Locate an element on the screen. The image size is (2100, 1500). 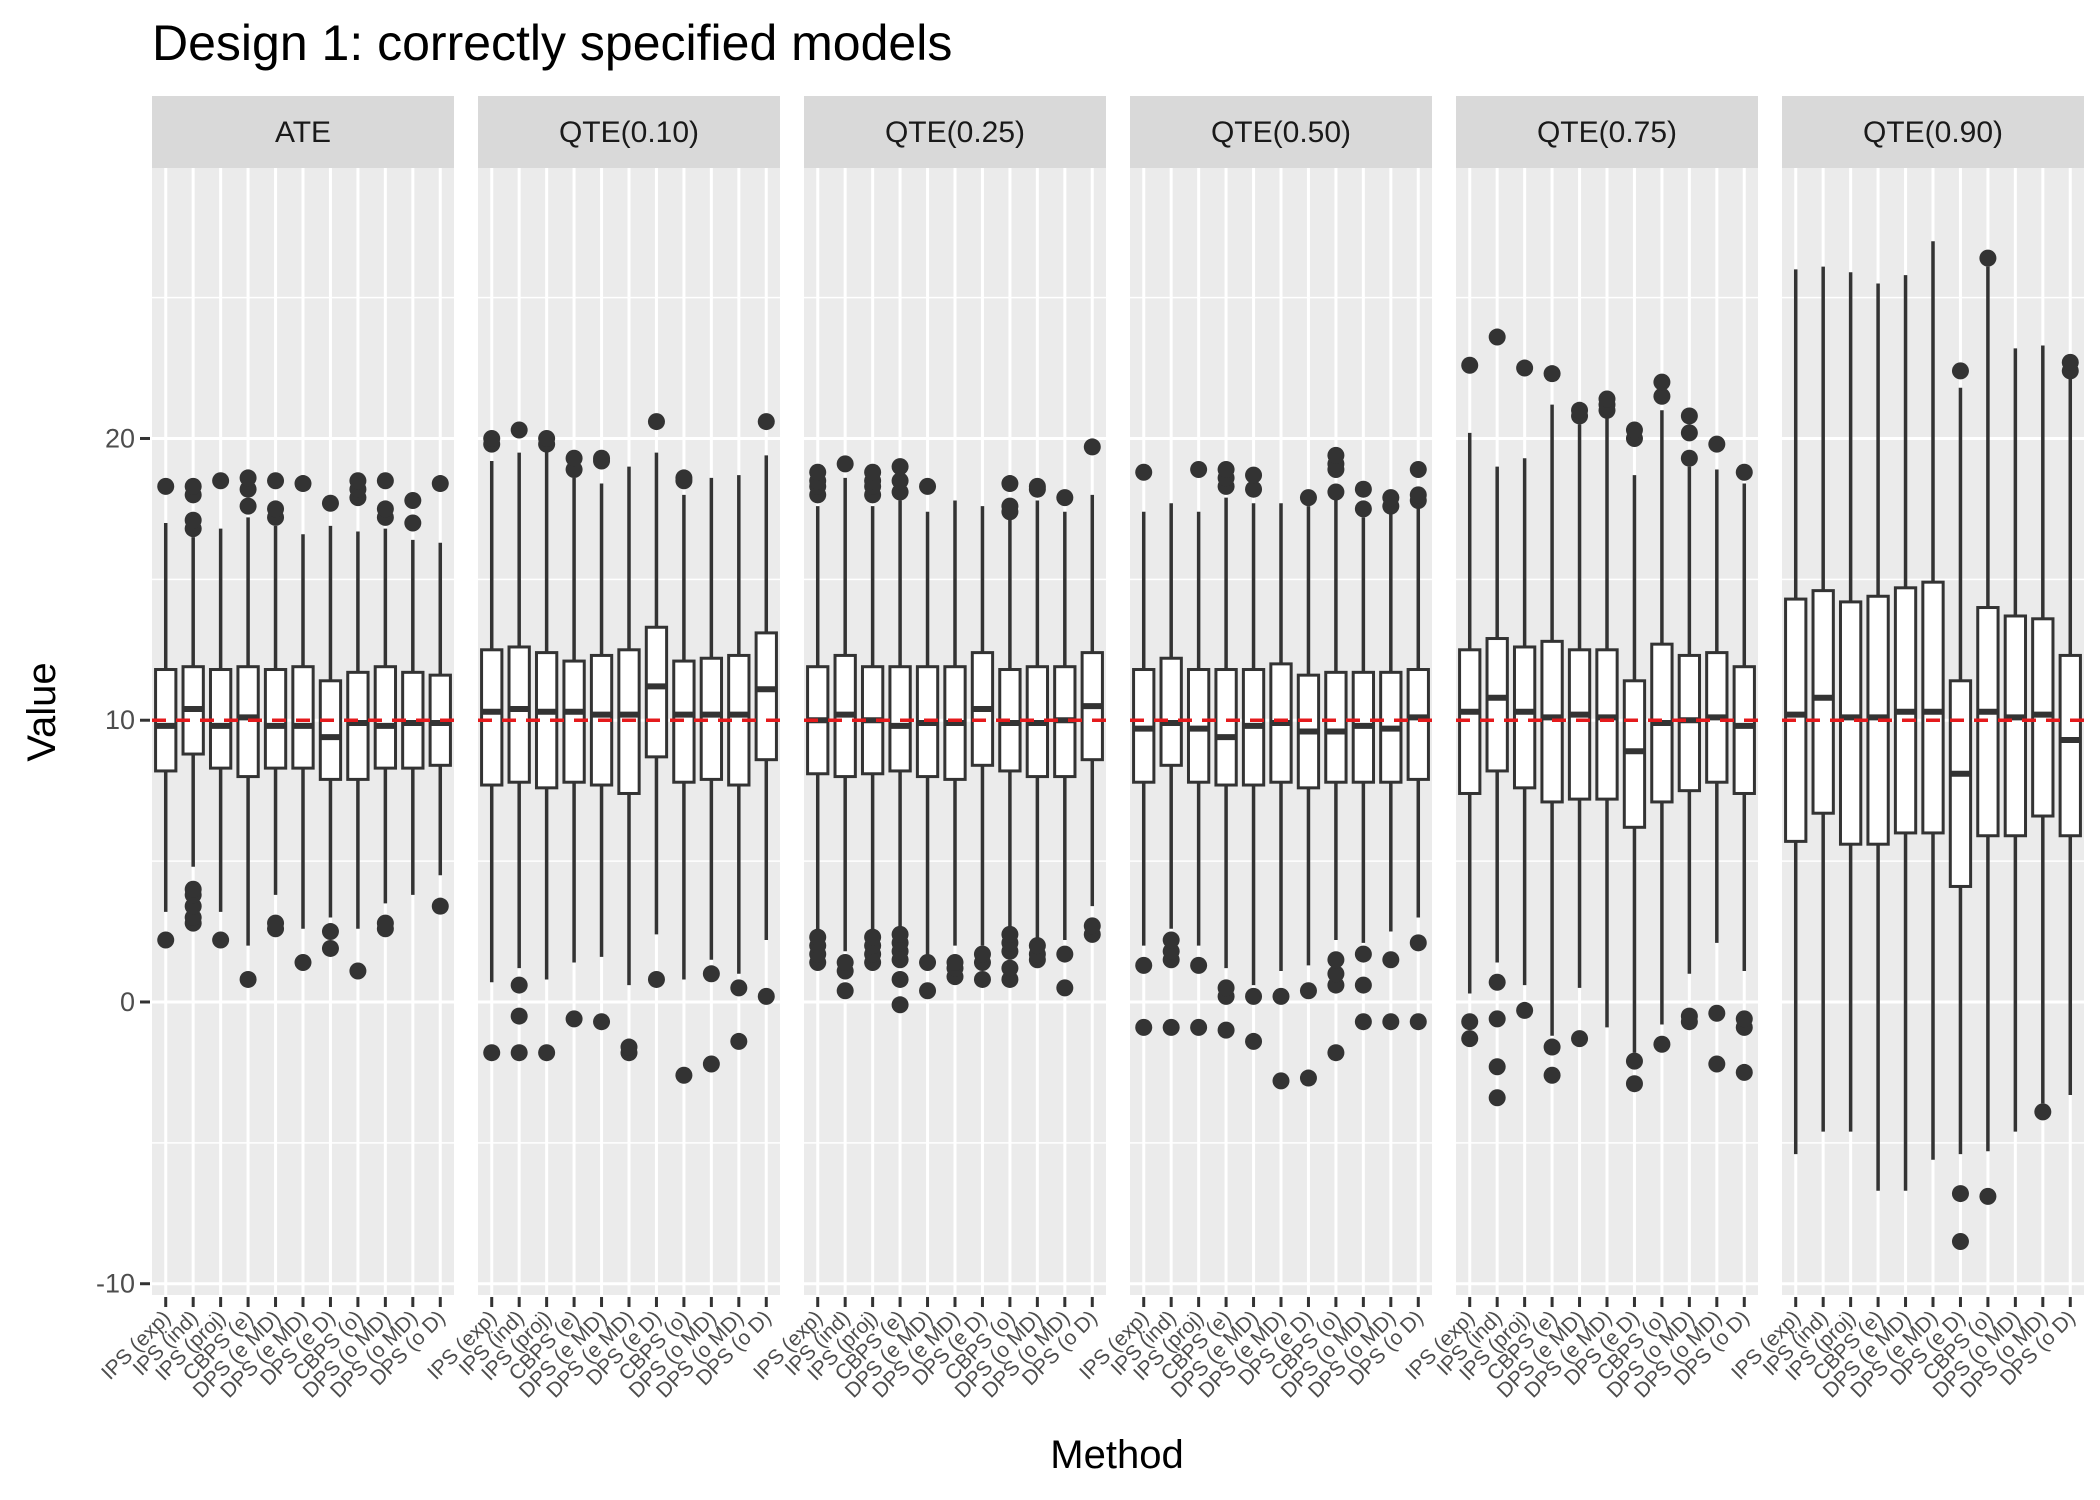
y-axis-title: Value is located at coordinates (42, 711).